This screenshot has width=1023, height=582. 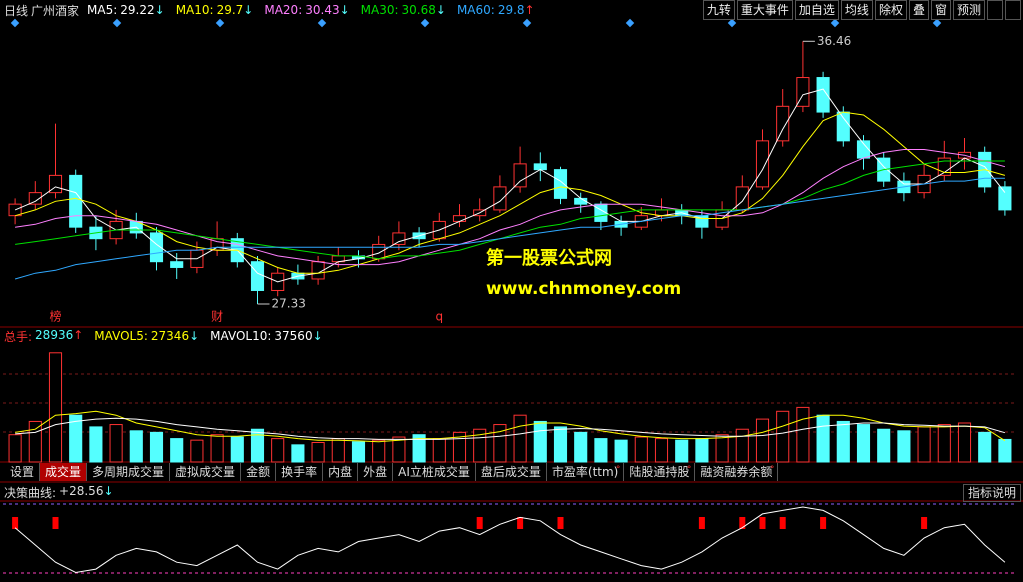 What do you see at coordinates (23, 472) in the screenshot?
I see `tab: 设置` at bounding box center [23, 472].